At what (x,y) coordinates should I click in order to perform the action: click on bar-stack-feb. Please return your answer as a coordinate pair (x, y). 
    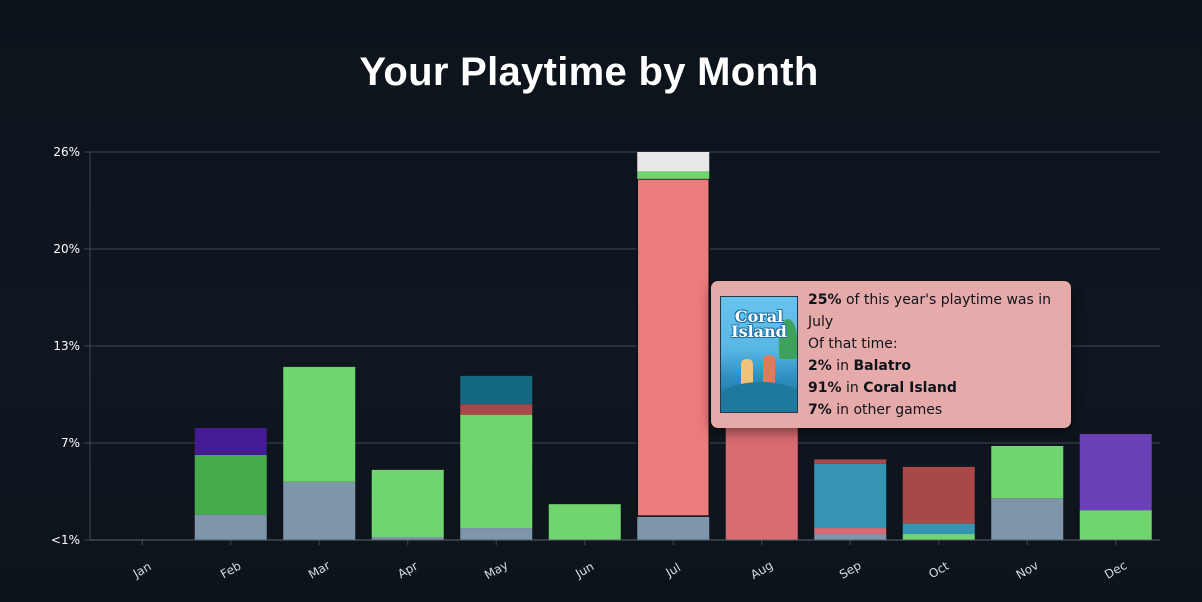
    Looking at the image, I should click on (230, 484).